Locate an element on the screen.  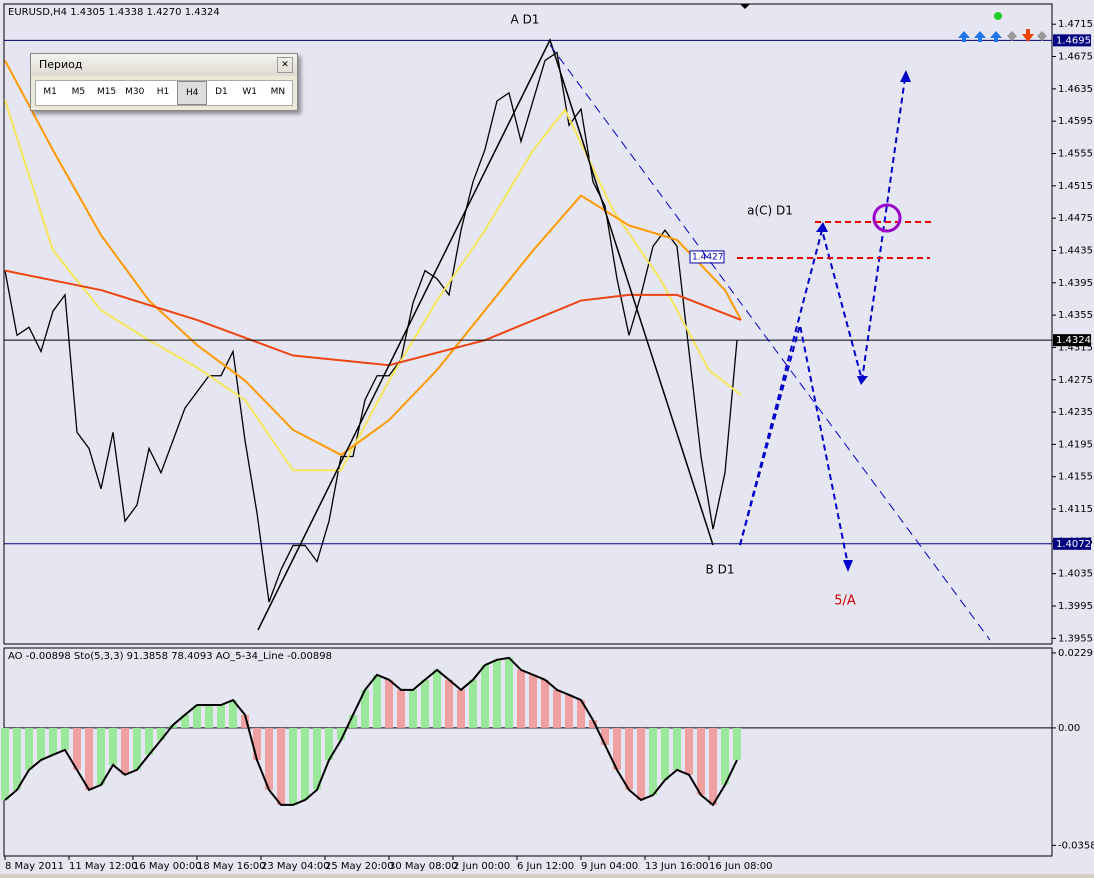
chart-title: EURUSD,H4 1.4305 1.4338 1.4270 1.4324 is located at coordinates (114, 12).